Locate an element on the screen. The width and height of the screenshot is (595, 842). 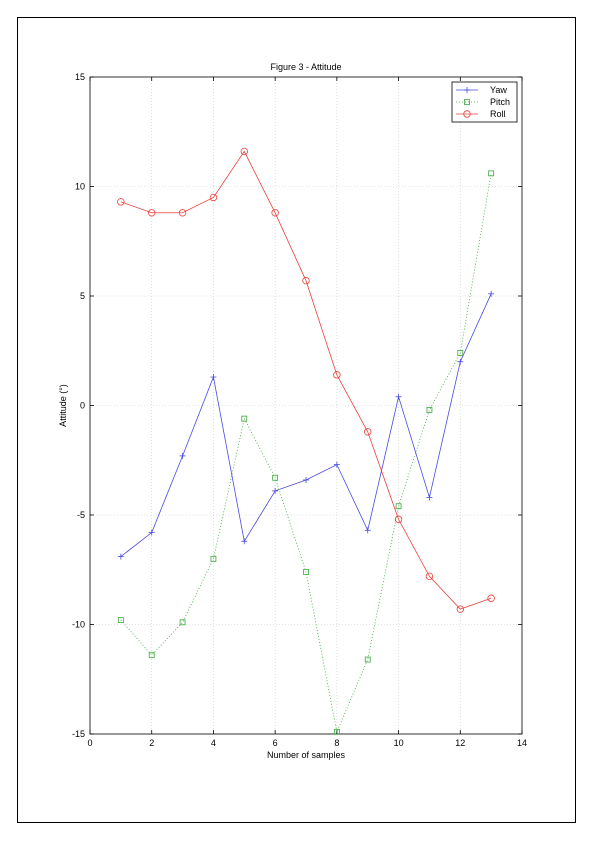
y-tick-label: -10 is located at coordinates (78, 625).